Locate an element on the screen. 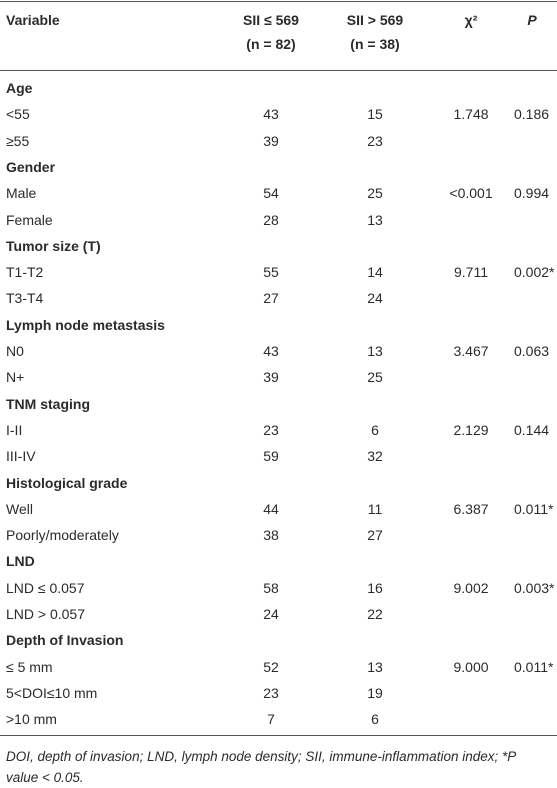 This screenshot has width=557, height=788. cell-chi: <0.001 is located at coordinates (471, 193).